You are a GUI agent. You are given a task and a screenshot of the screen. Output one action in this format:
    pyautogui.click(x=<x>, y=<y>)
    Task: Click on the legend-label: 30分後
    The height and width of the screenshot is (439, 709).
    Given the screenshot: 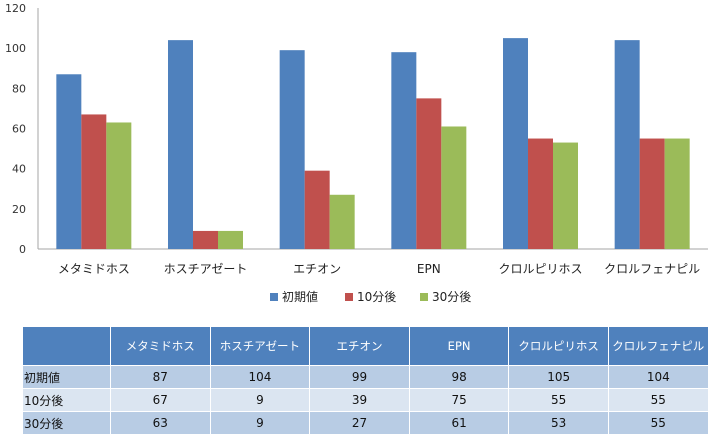 What is the action you would take?
    pyautogui.click(x=451, y=297)
    